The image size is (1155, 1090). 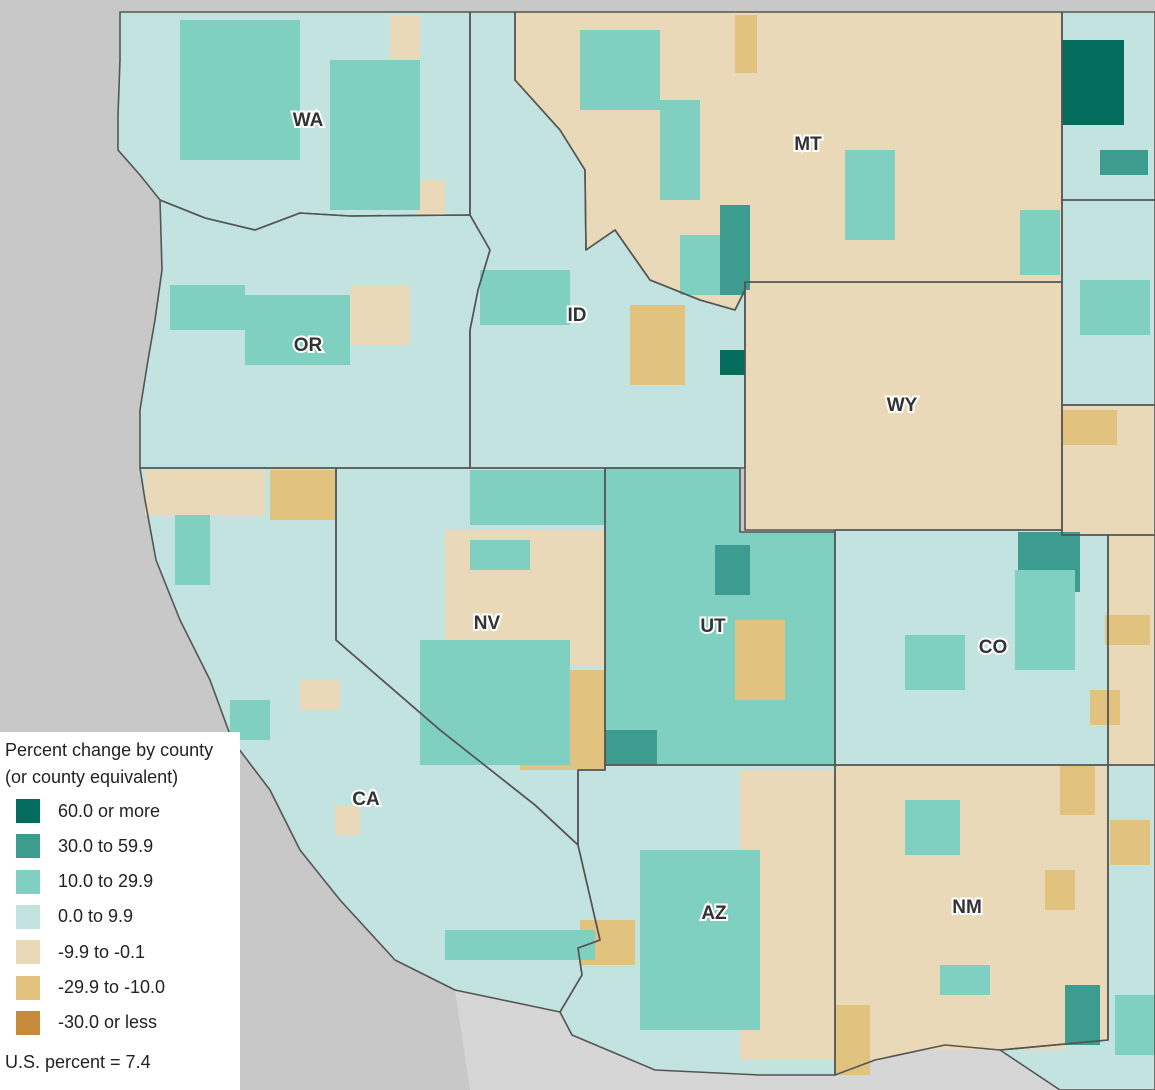 What do you see at coordinates (1077, 927) in the screenshot?
I see `state-border-tx` at bounding box center [1077, 927].